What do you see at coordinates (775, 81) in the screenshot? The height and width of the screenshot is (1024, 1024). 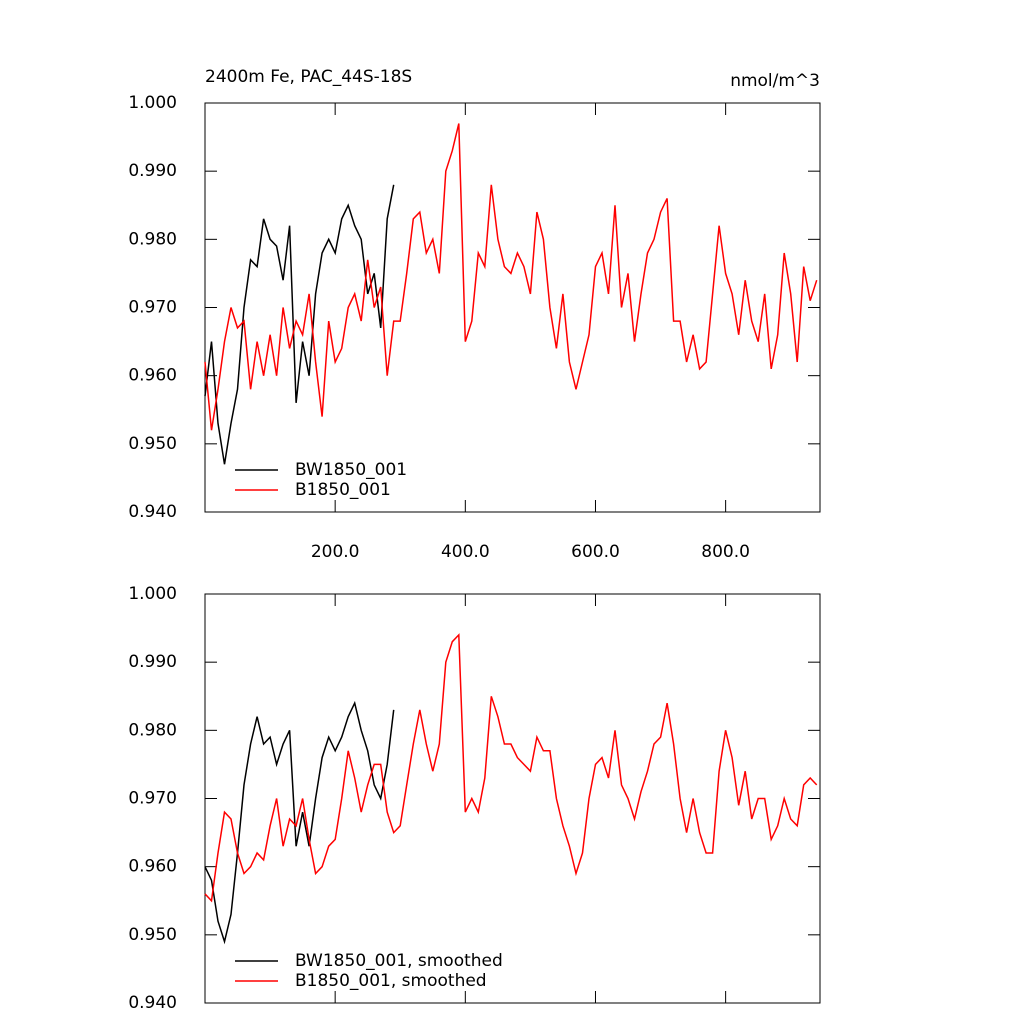 I see `units-label: nmol/m^3` at bounding box center [775, 81].